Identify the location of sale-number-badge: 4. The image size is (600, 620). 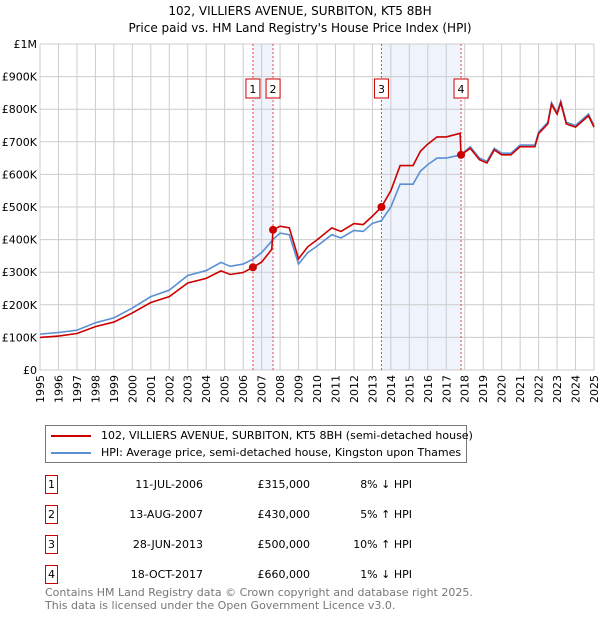
(51, 574).